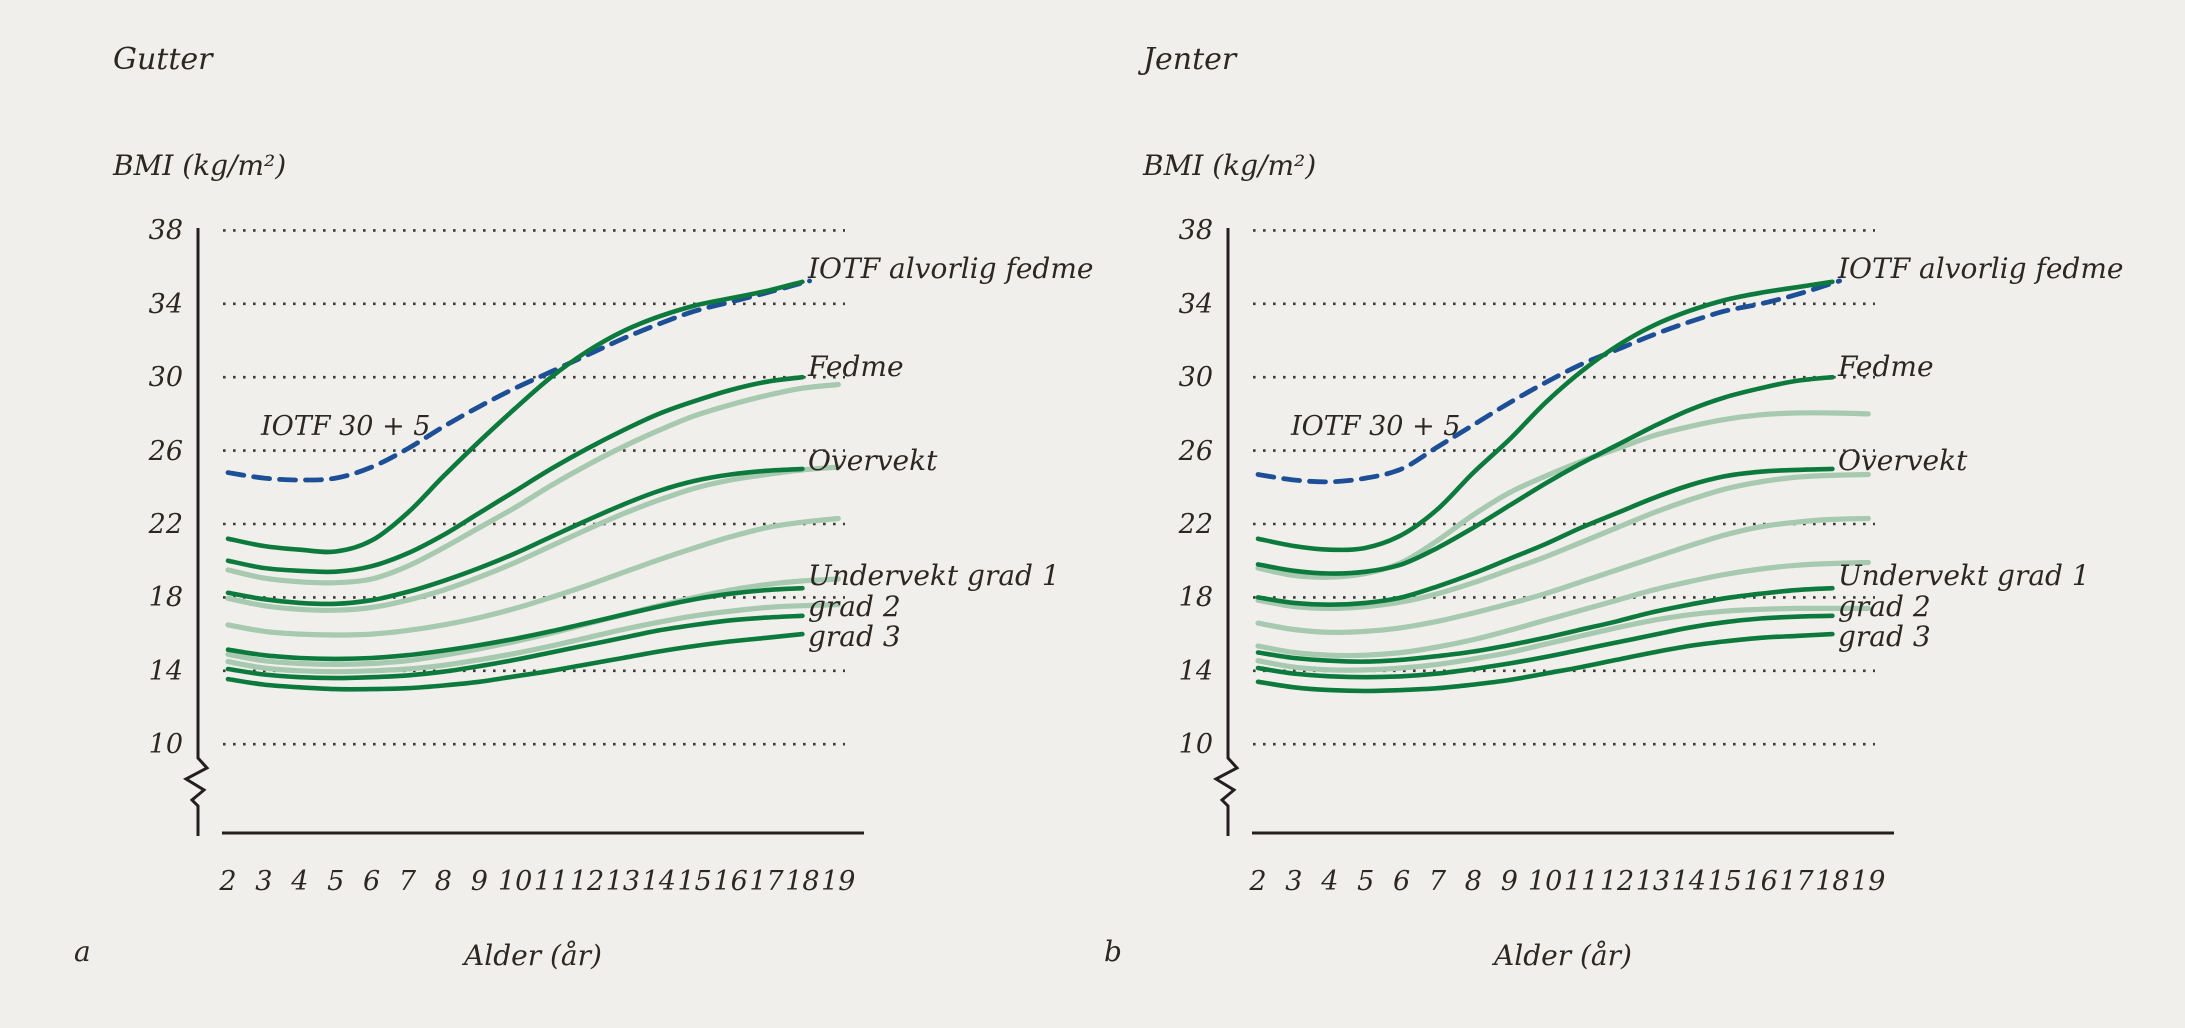 This screenshot has height=1028, width=2185. Describe the element at coordinates (1376, 426) in the screenshot. I see `panel-b-iotf-30-5-annotation: IOTF 30 + 5` at that location.